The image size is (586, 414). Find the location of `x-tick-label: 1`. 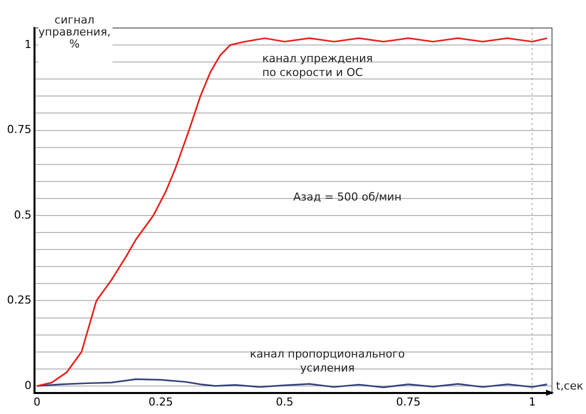

x-tick-label: 1 is located at coordinates (532, 401).